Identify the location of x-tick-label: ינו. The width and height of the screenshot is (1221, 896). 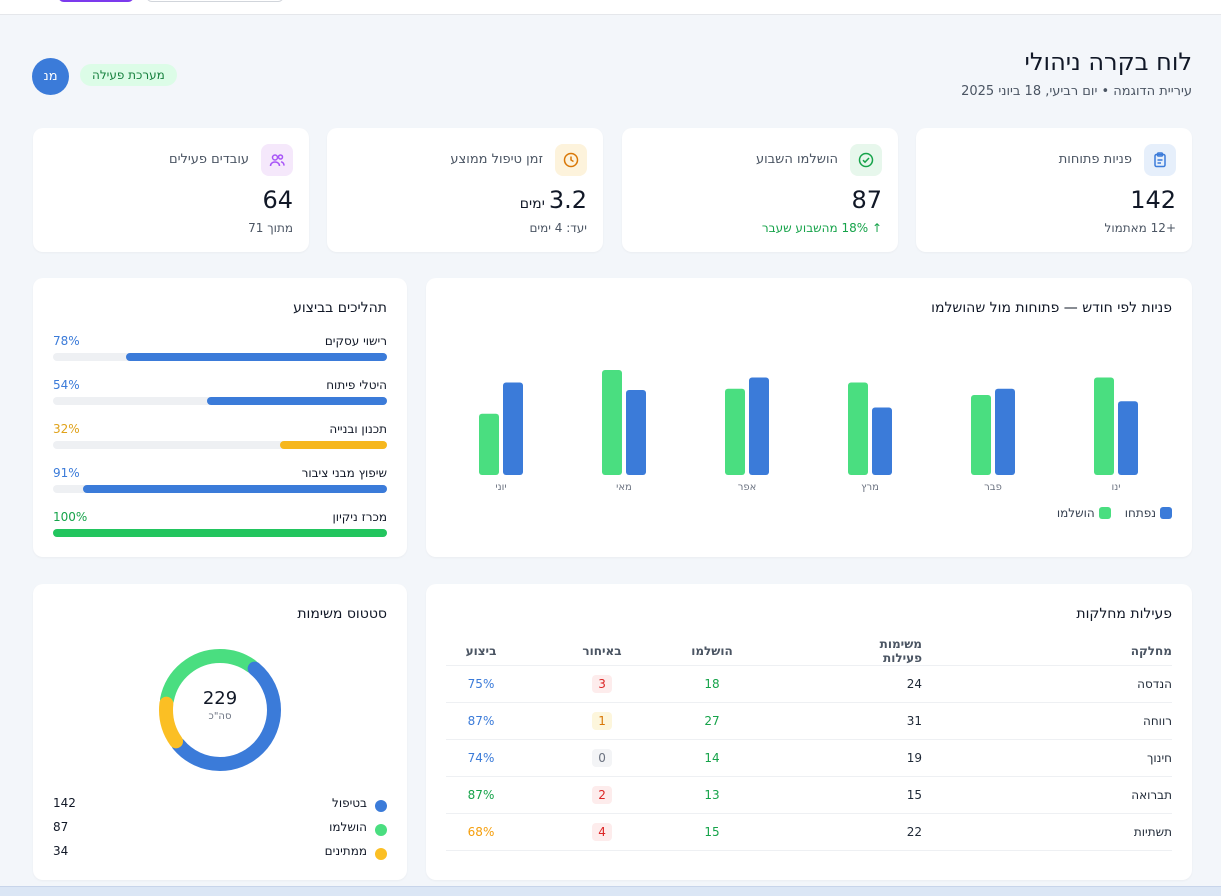
(1116, 487).